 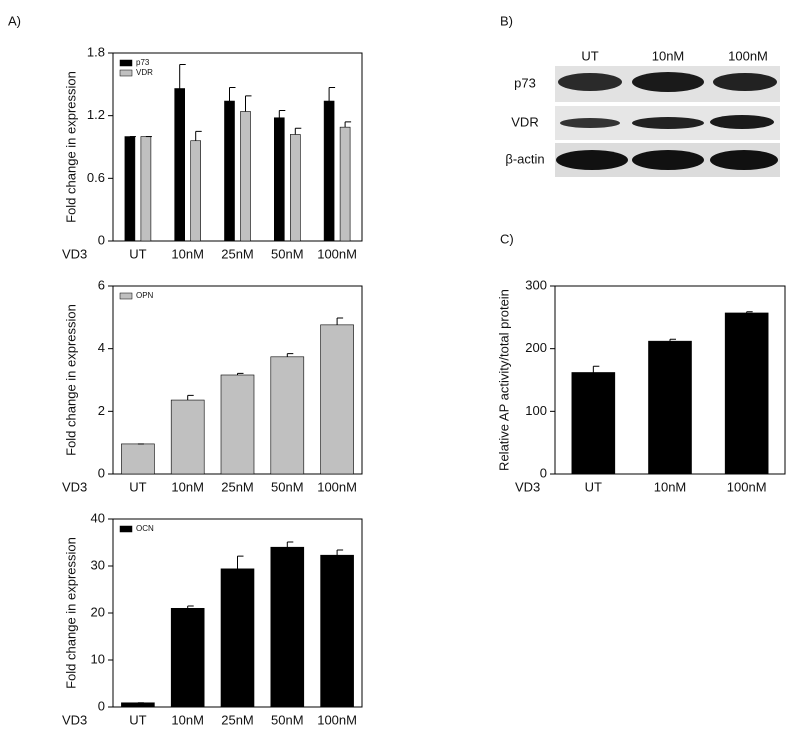 I want to click on legend-label: p73, so click(x=143, y=62).